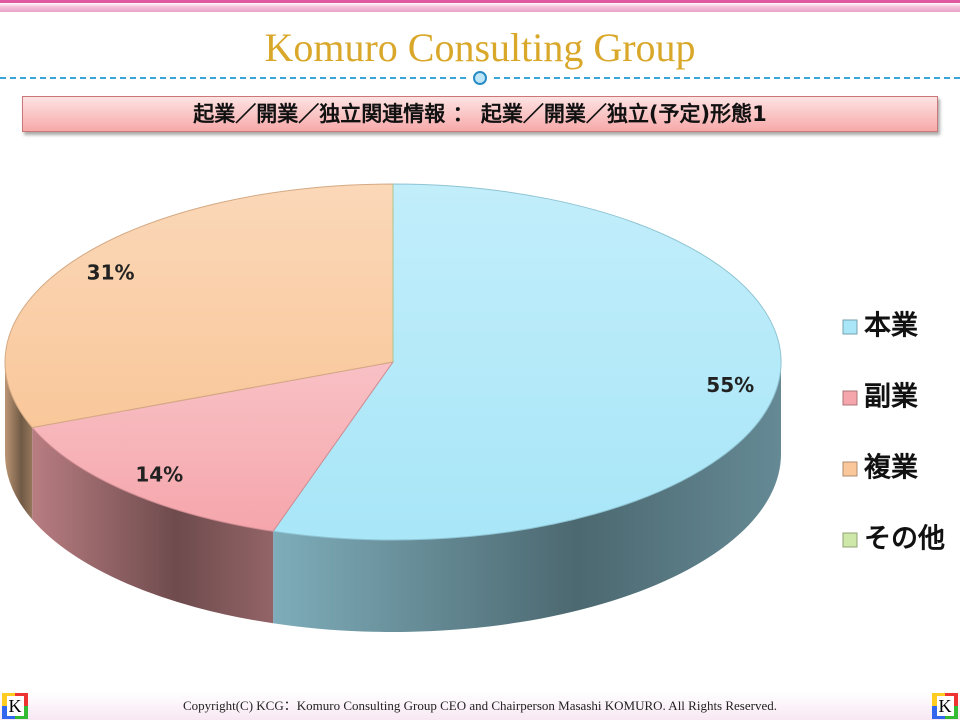 The image size is (960, 720). What do you see at coordinates (891, 468) in the screenshot?
I see `legend-label: 複業` at bounding box center [891, 468].